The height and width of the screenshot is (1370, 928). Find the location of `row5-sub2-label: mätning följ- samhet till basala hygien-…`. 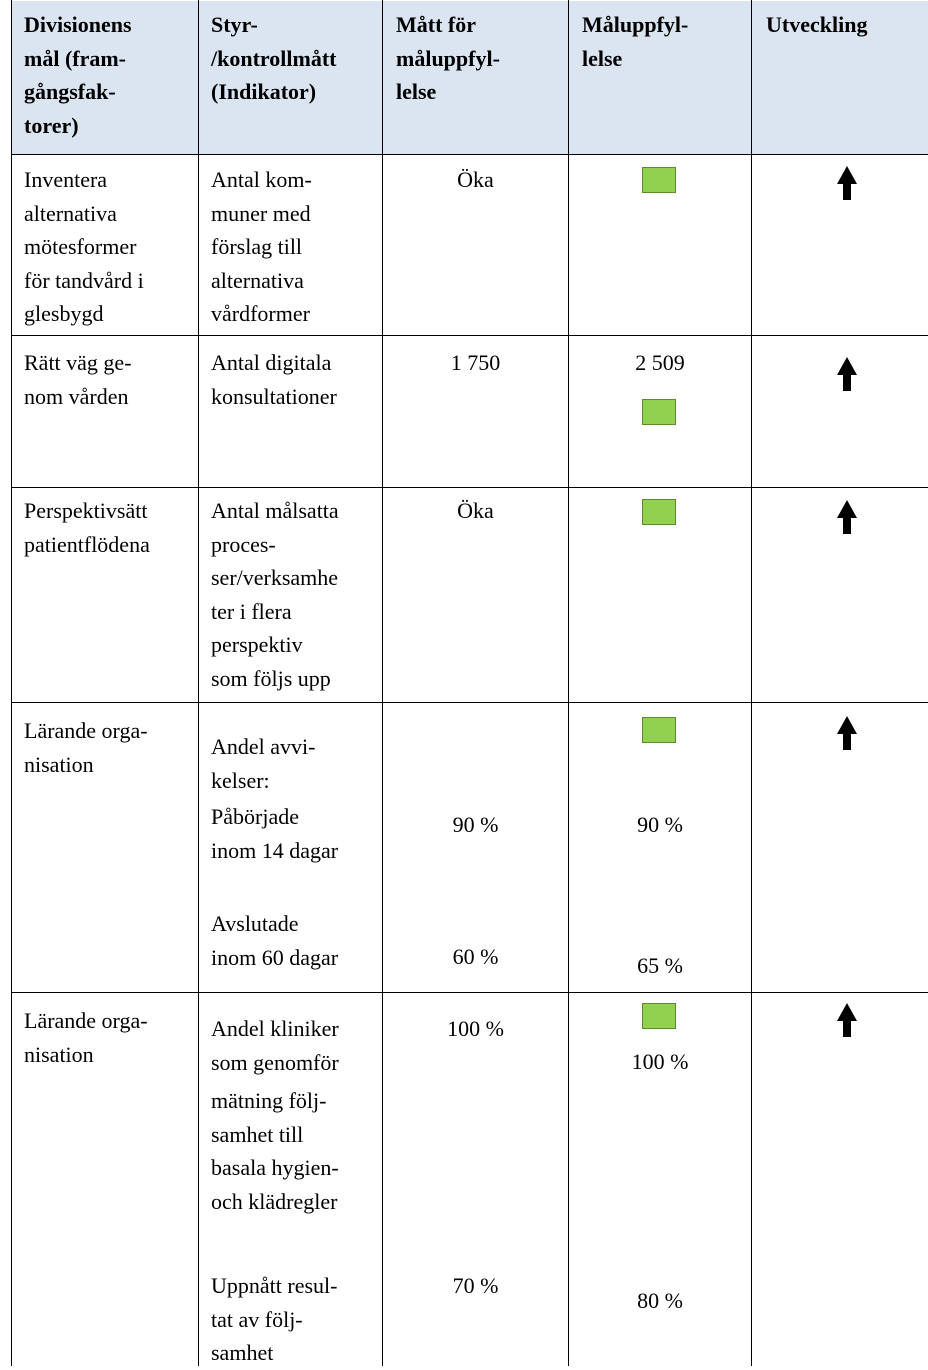

row5-sub2-label: mätning följ- samhet till basala hygien-… is located at coordinates (275, 1151).